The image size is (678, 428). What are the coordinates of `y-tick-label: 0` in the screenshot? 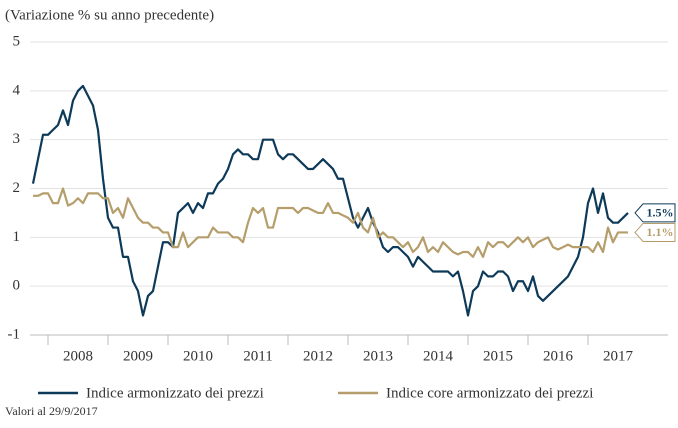 It's located at (17, 286).